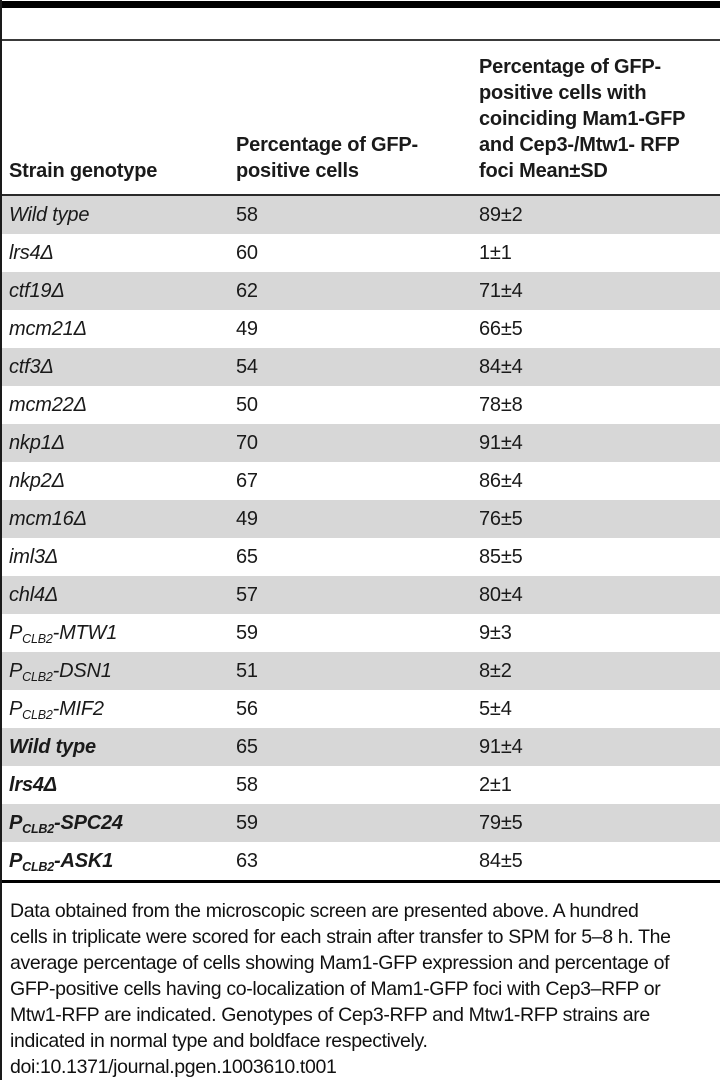 This screenshot has width=720, height=1080. What do you see at coordinates (83, 171) in the screenshot?
I see `column-header-strain-genotype: Strain genotype` at bounding box center [83, 171].